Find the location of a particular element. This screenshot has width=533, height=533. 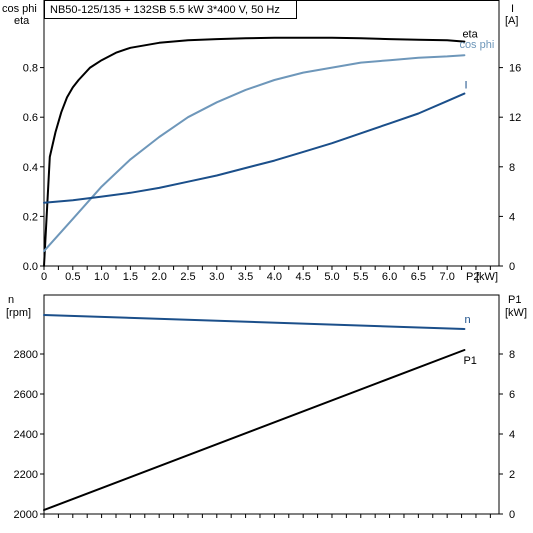

bottom-left-ticks: 2000 2200 2400 2600 2800 is located at coordinates (29, 435).